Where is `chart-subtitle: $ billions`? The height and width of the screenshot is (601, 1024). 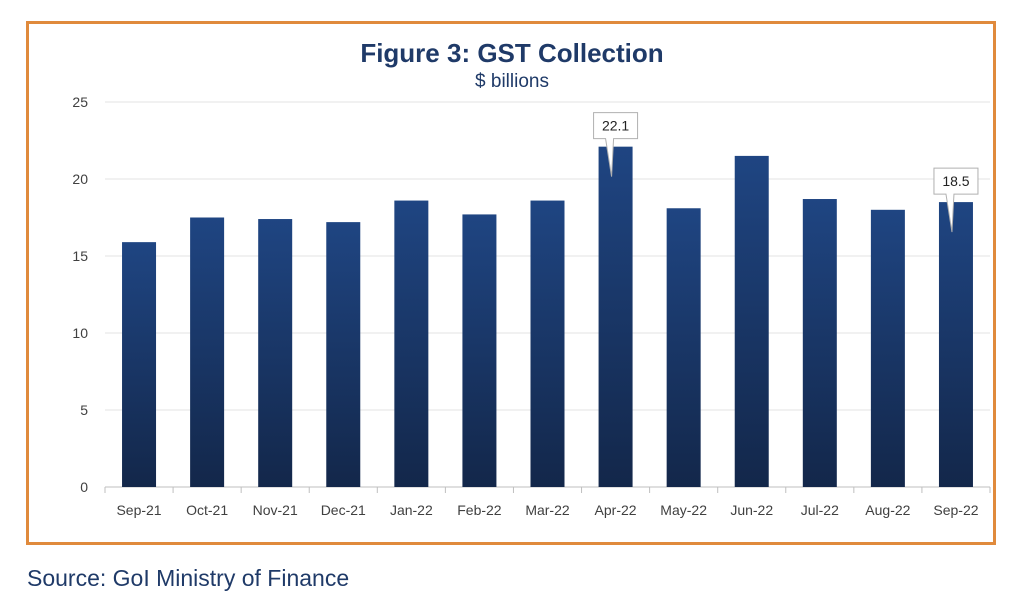 chart-subtitle: $ billions is located at coordinates (512, 81).